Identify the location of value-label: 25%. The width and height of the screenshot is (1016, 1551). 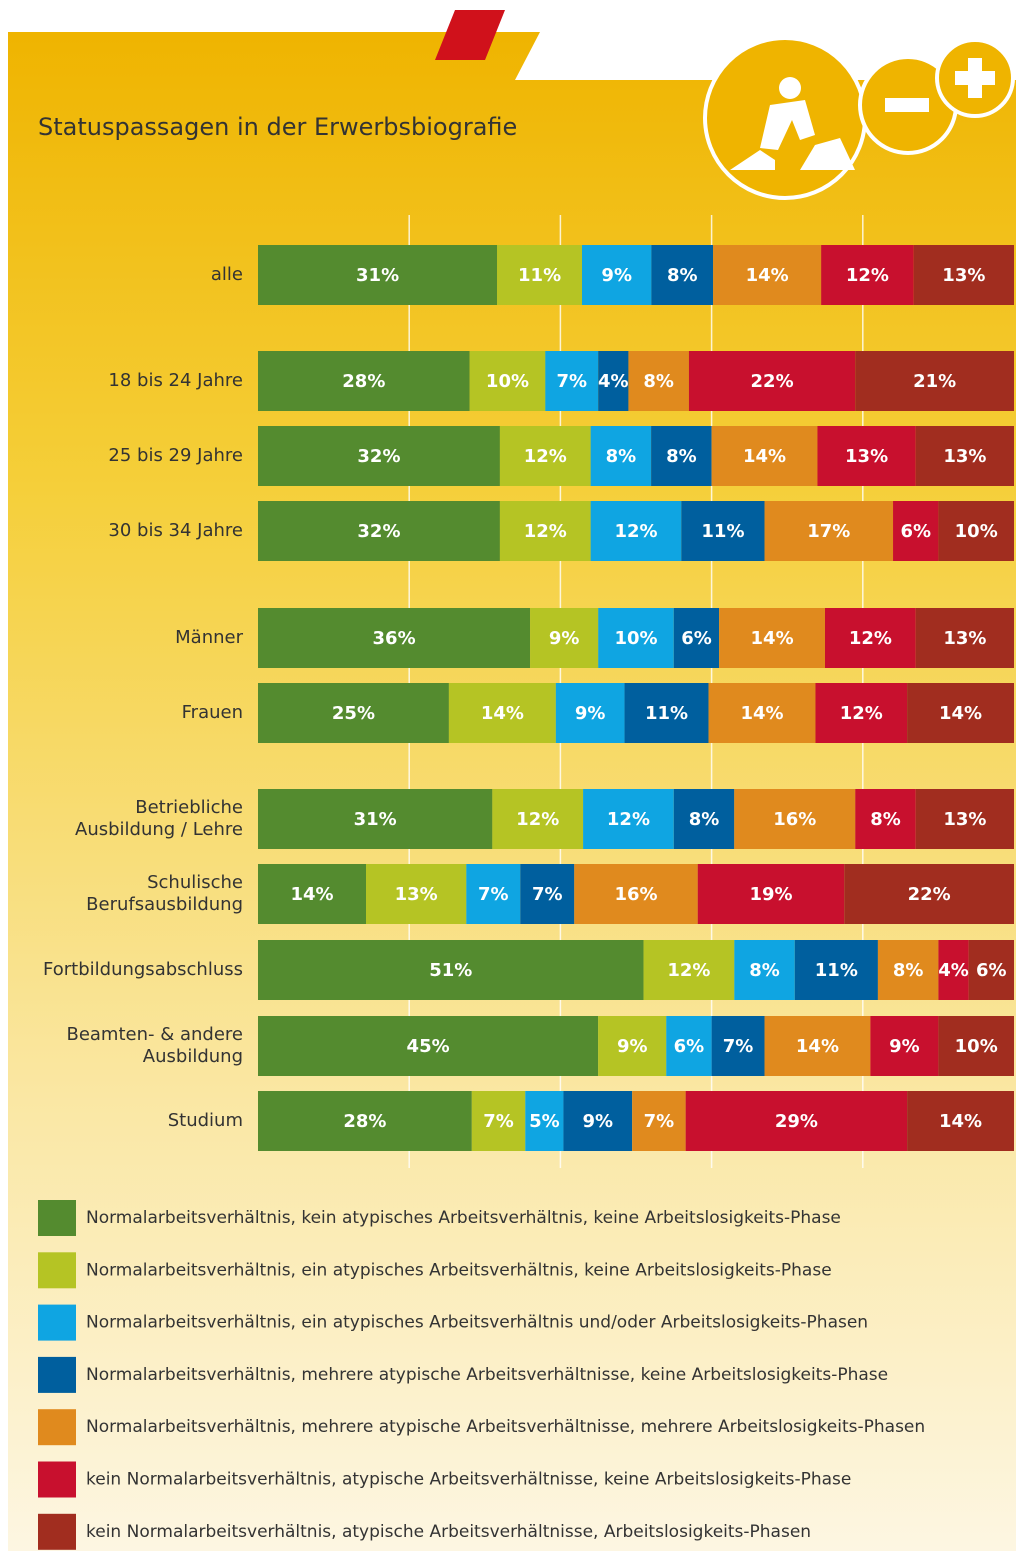
(353, 713).